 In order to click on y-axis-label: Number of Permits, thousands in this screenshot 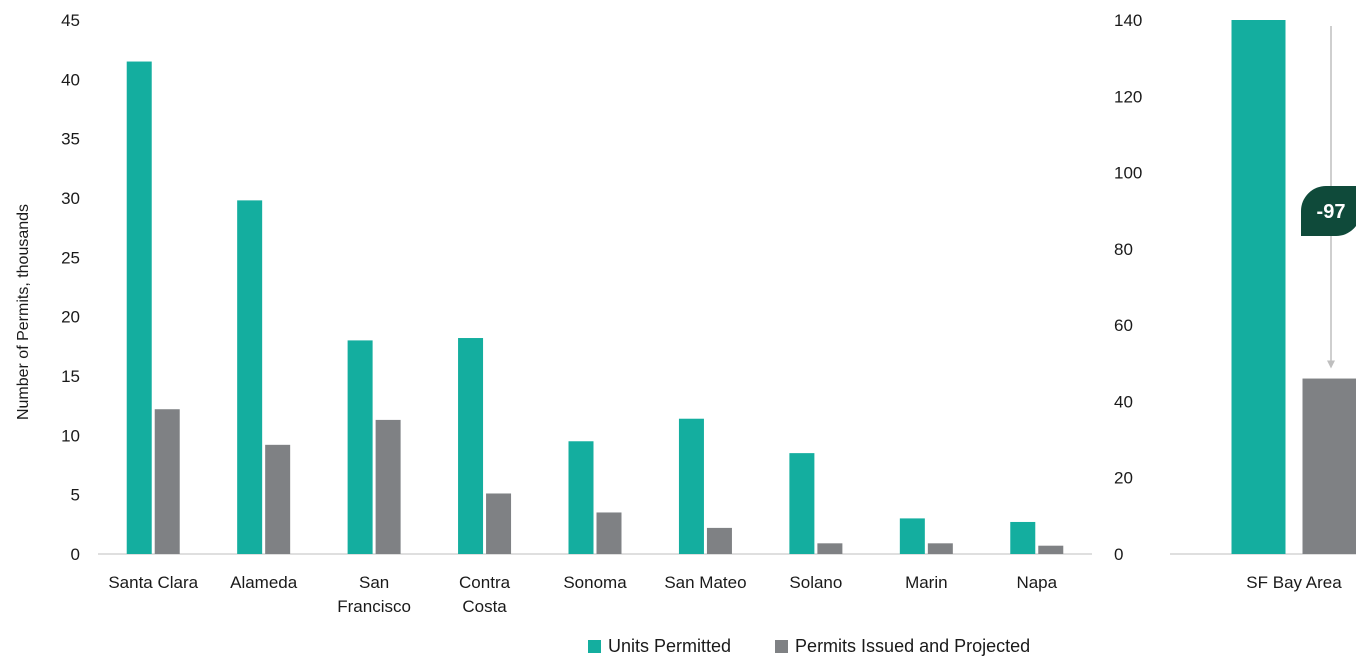, I will do `click(23, 312)`.